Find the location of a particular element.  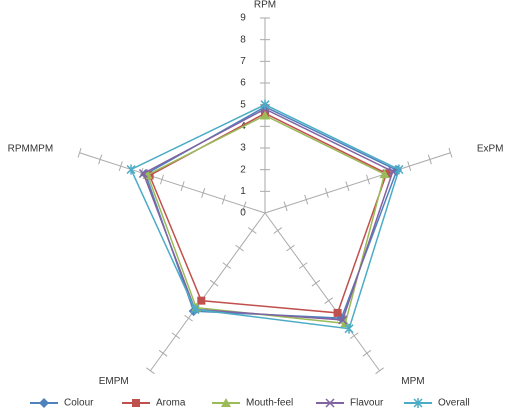

legend-label: Aroma is located at coordinates (171, 403).